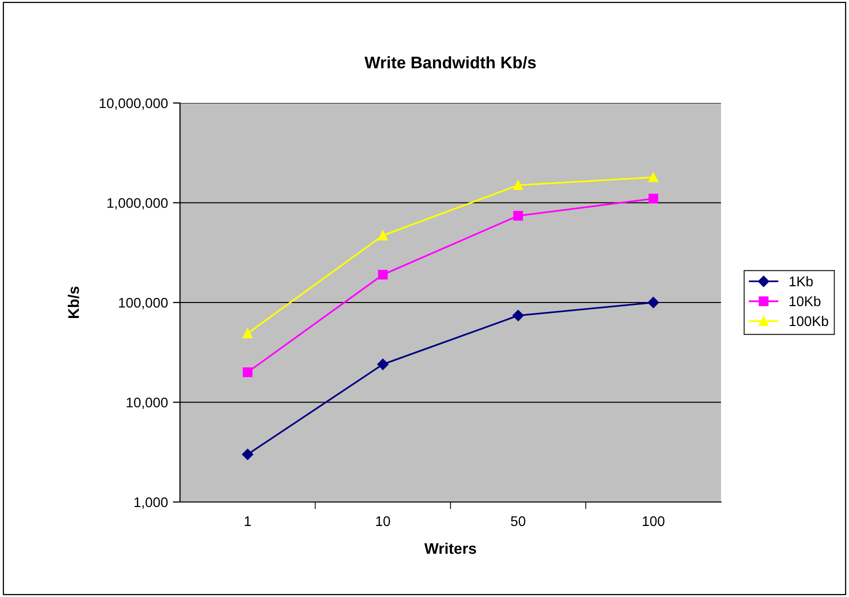 The width and height of the screenshot is (849, 597). I want to click on x-tick-label: 50, so click(518, 521).